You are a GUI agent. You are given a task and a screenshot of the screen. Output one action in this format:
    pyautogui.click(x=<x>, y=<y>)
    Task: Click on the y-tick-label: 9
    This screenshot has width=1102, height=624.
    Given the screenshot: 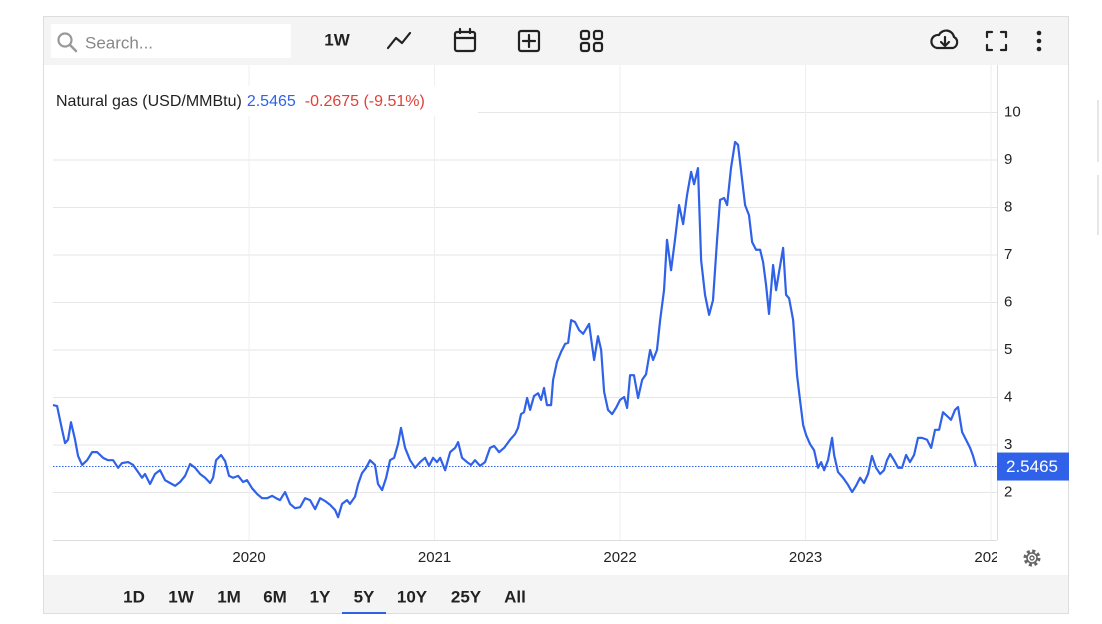 What is the action you would take?
    pyautogui.click(x=1008, y=159)
    